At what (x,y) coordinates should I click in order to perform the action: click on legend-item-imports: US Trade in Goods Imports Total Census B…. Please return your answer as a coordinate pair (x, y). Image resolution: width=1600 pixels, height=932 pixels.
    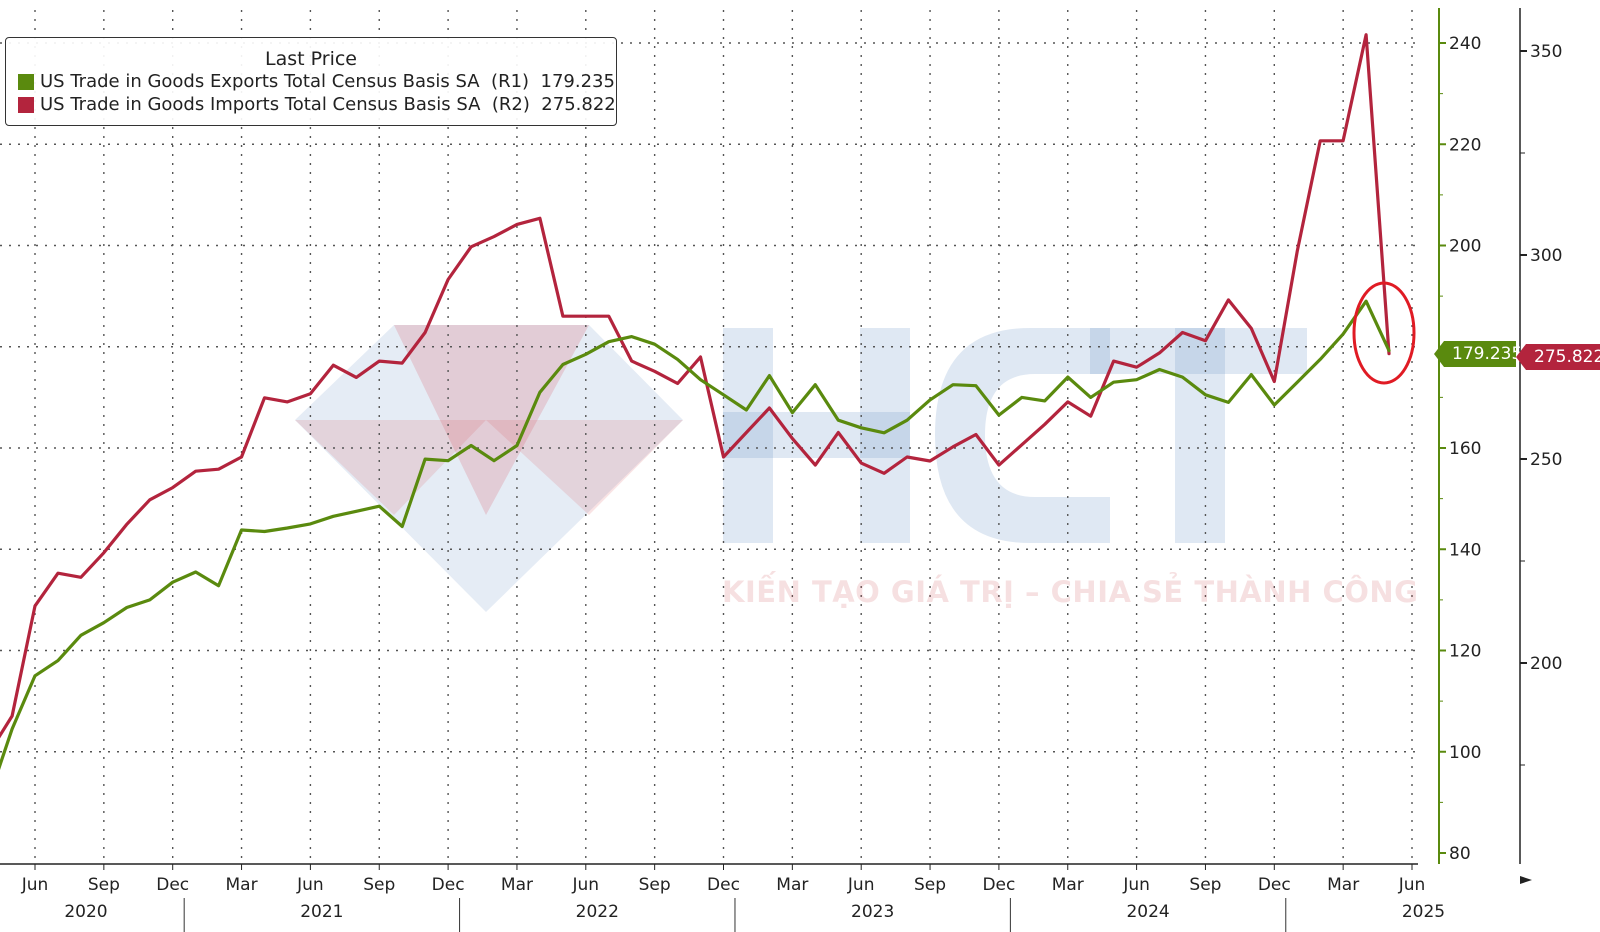
    Looking at the image, I should click on (311, 104).